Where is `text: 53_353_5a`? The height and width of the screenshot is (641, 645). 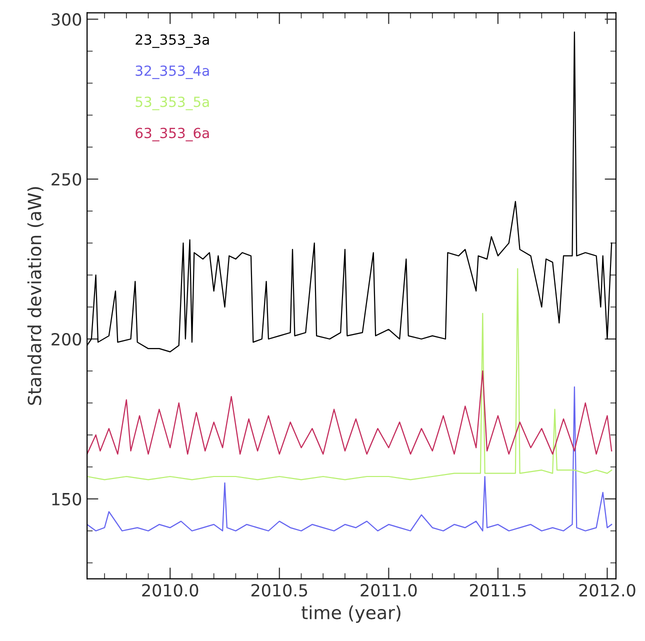 text: 53_353_5a is located at coordinates (172, 103).